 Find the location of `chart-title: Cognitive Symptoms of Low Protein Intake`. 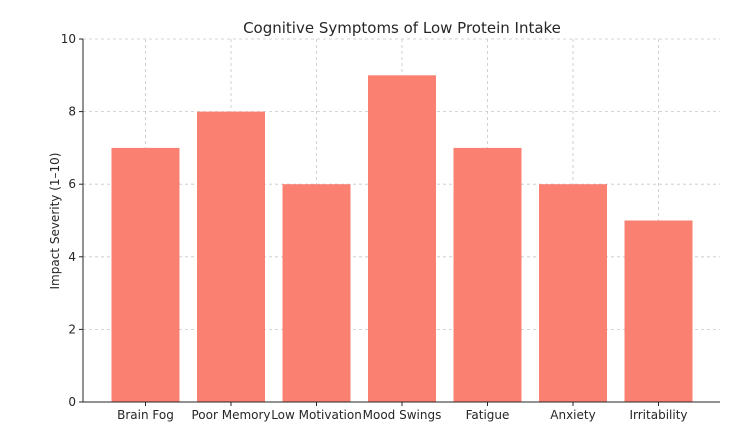

chart-title: Cognitive Symptoms of Low Protein Intake is located at coordinates (402, 28).